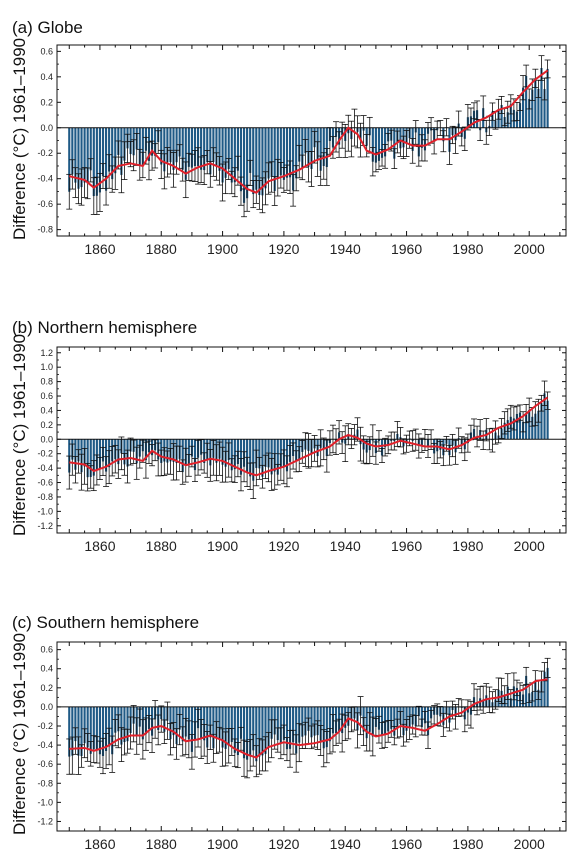  What do you see at coordinates (253, 460) in the screenshot?
I see `bar-1910` at bounding box center [253, 460].